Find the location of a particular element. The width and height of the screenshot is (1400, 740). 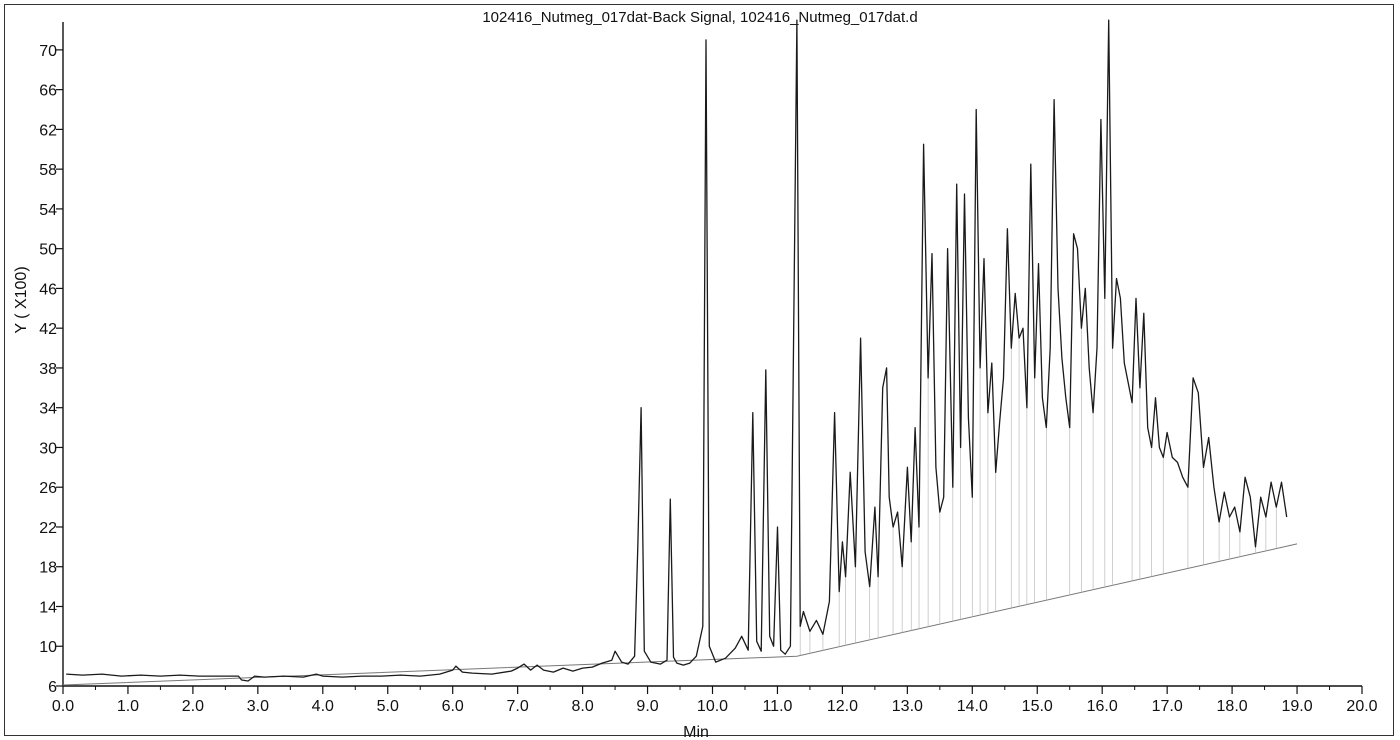

x-tick-label: 17.0 is located at coordinates (1167, 706).